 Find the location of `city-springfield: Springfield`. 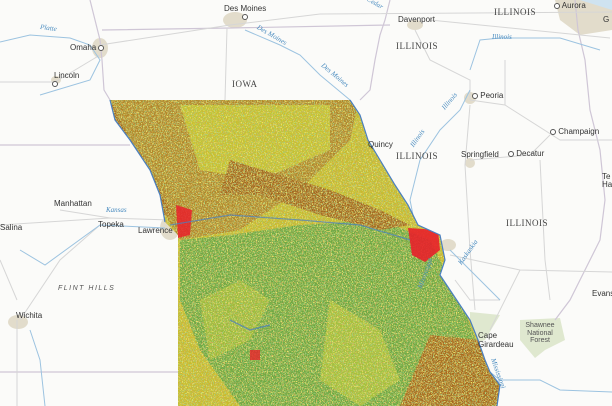

city-springfield: Springfield is located at coordinates (480, 155).